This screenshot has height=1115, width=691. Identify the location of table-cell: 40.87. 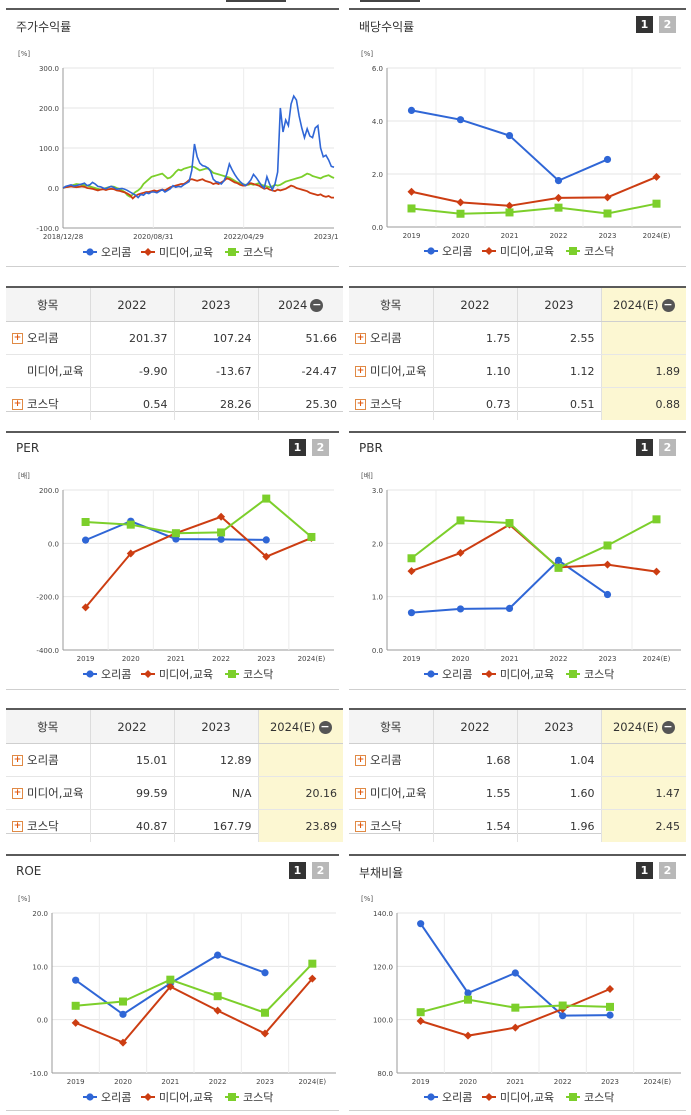
(132, 825).